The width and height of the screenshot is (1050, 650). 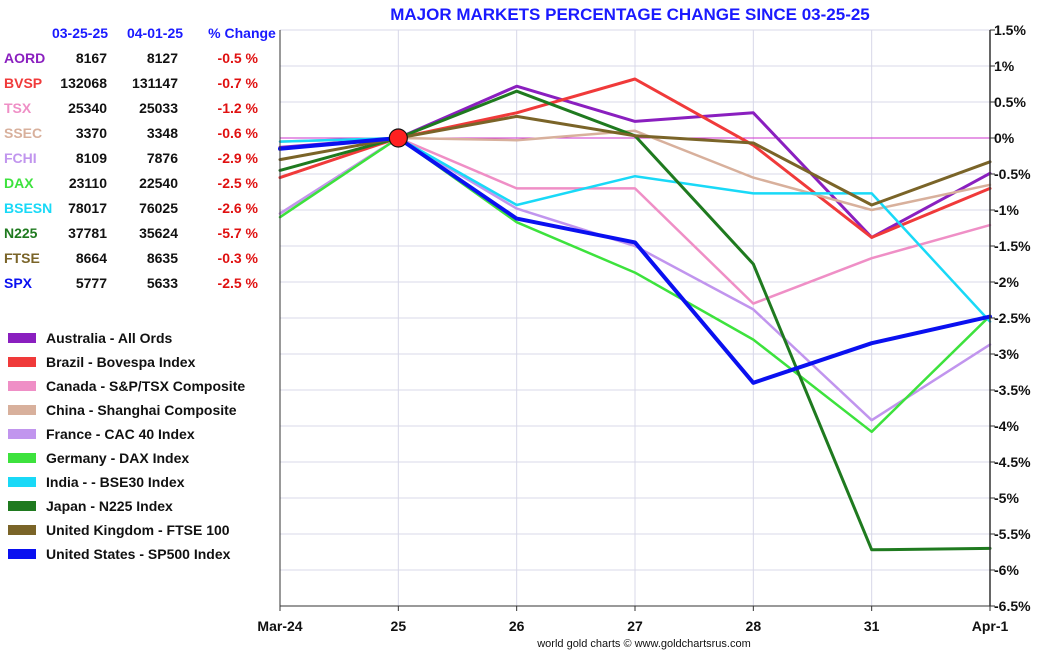 What do you see at coordinates (238, 158) in the screenshot?
I see `table-change-value: -2.9 %` at bounding box center [238, 158].